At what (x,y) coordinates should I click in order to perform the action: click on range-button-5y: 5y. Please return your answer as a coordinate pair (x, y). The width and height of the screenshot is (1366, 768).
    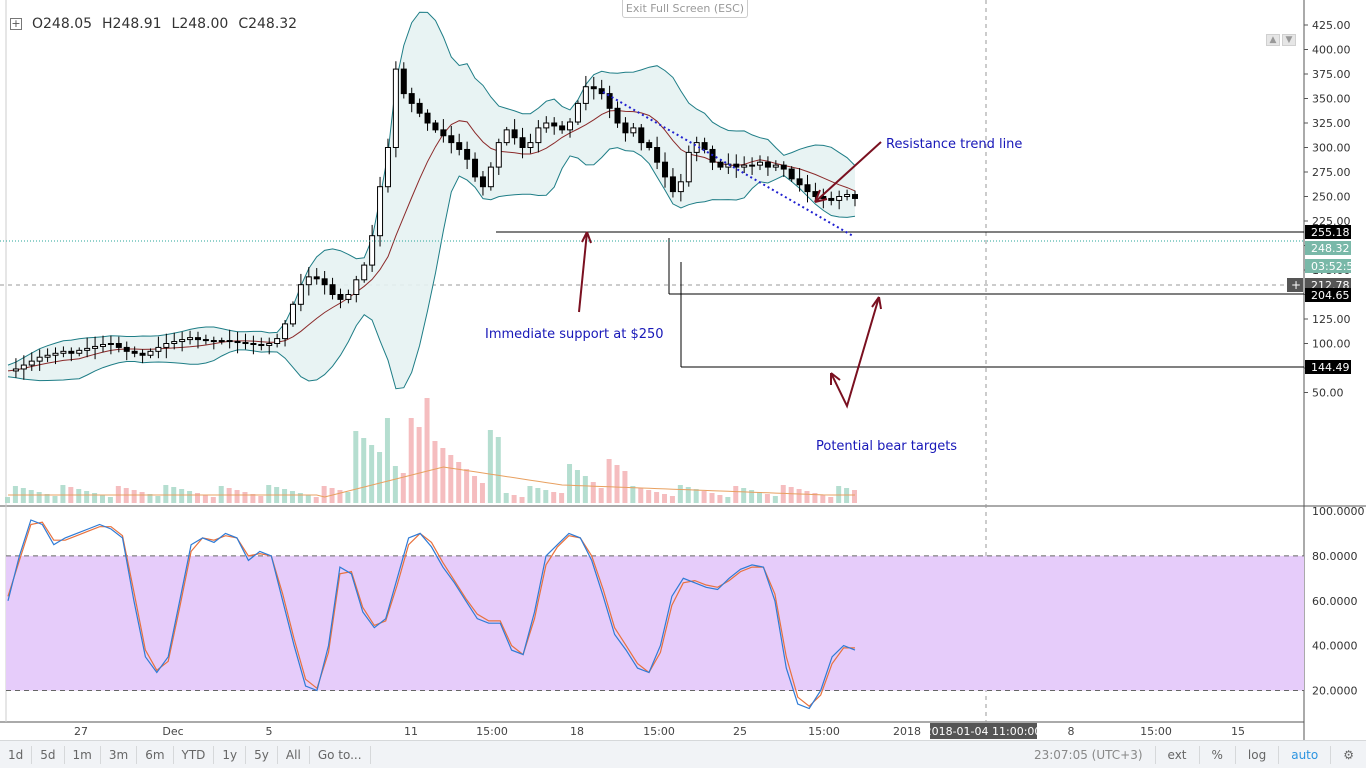
    Looking at the image, I should click on (262, 754).